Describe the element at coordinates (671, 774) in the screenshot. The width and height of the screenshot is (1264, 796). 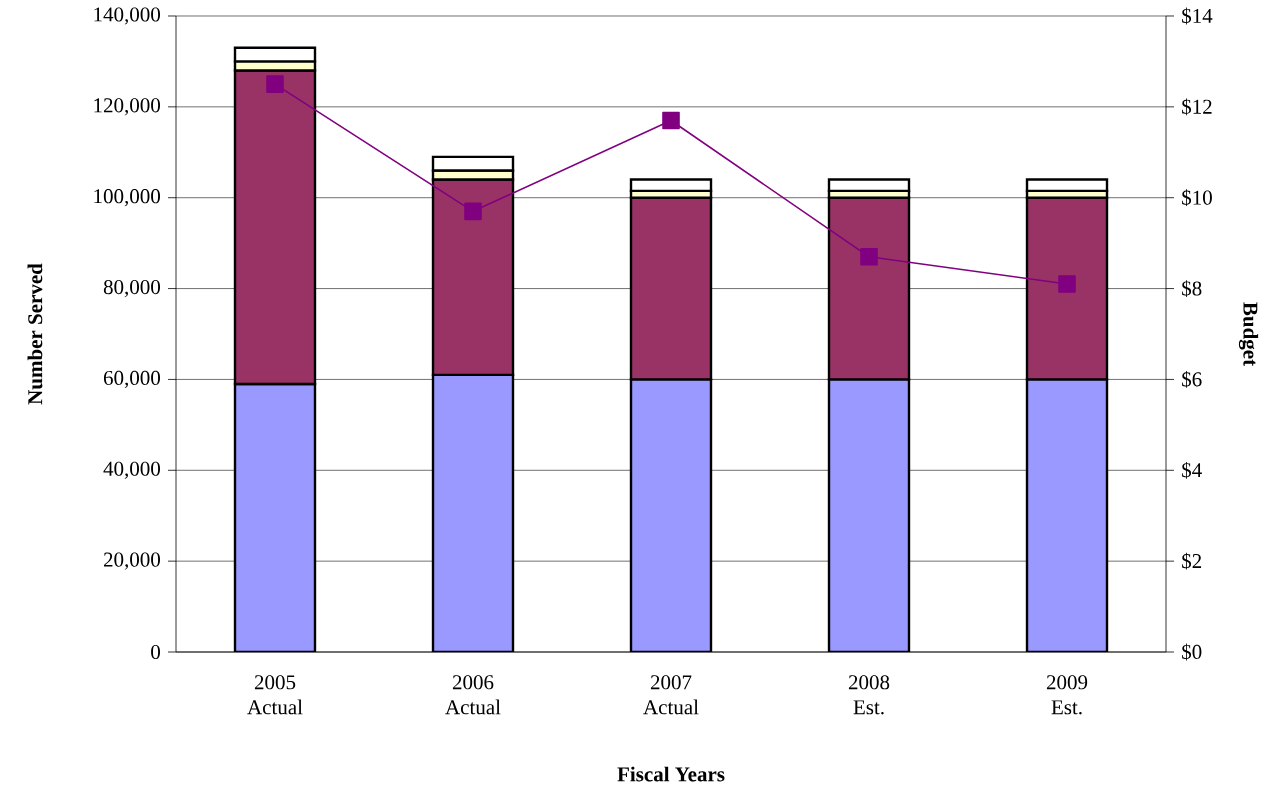
I see `x-axis-title: Fiscal Years` at that location.